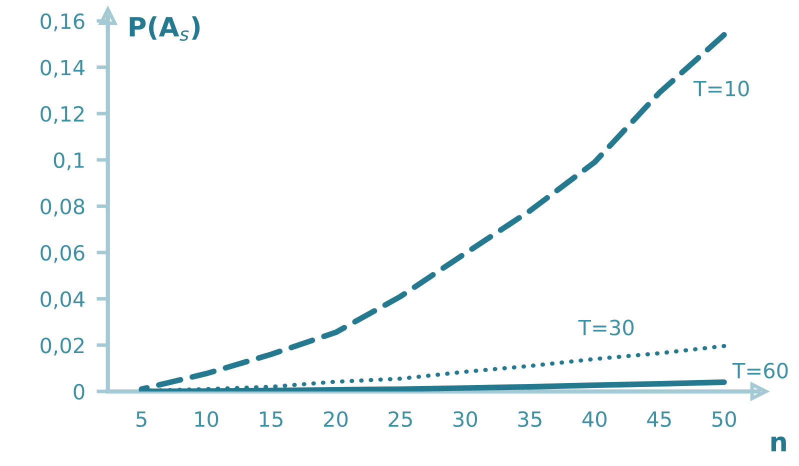 The width and height of the screenshot is (799, 466). What do you see at coordinates (466, 419) in the screenshot?
I see `x-tick-label: 30` at bounding box center [466, 419].